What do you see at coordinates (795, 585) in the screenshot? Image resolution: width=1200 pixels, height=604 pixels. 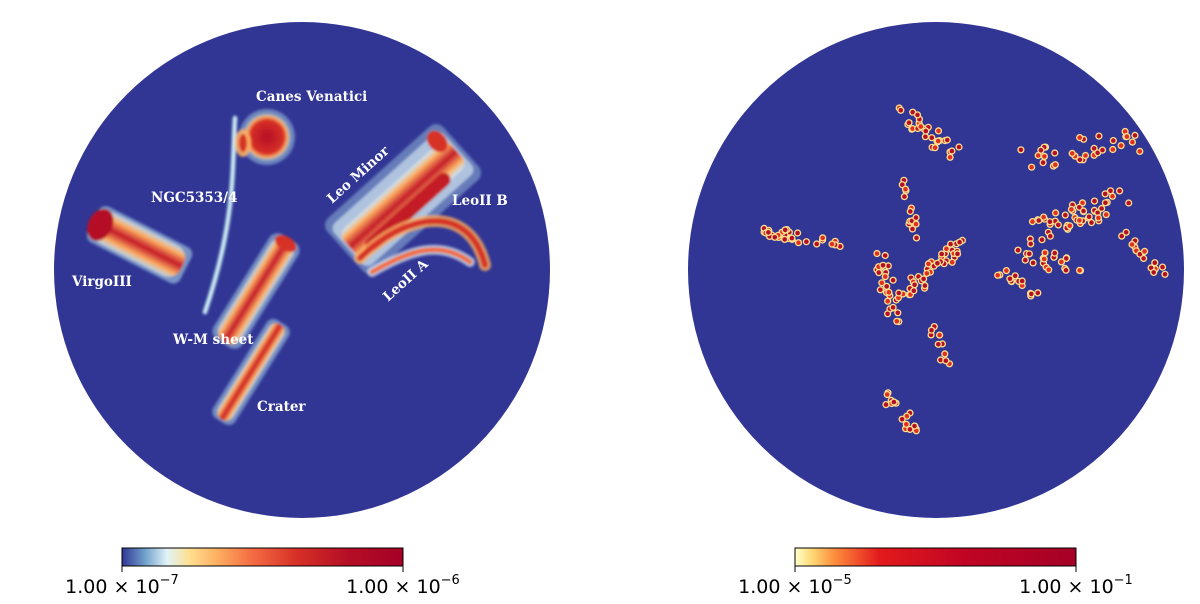 I see `right-colorbar-min-label: 1.00 × 10⁻⁵` at bounding box center [795, 585].